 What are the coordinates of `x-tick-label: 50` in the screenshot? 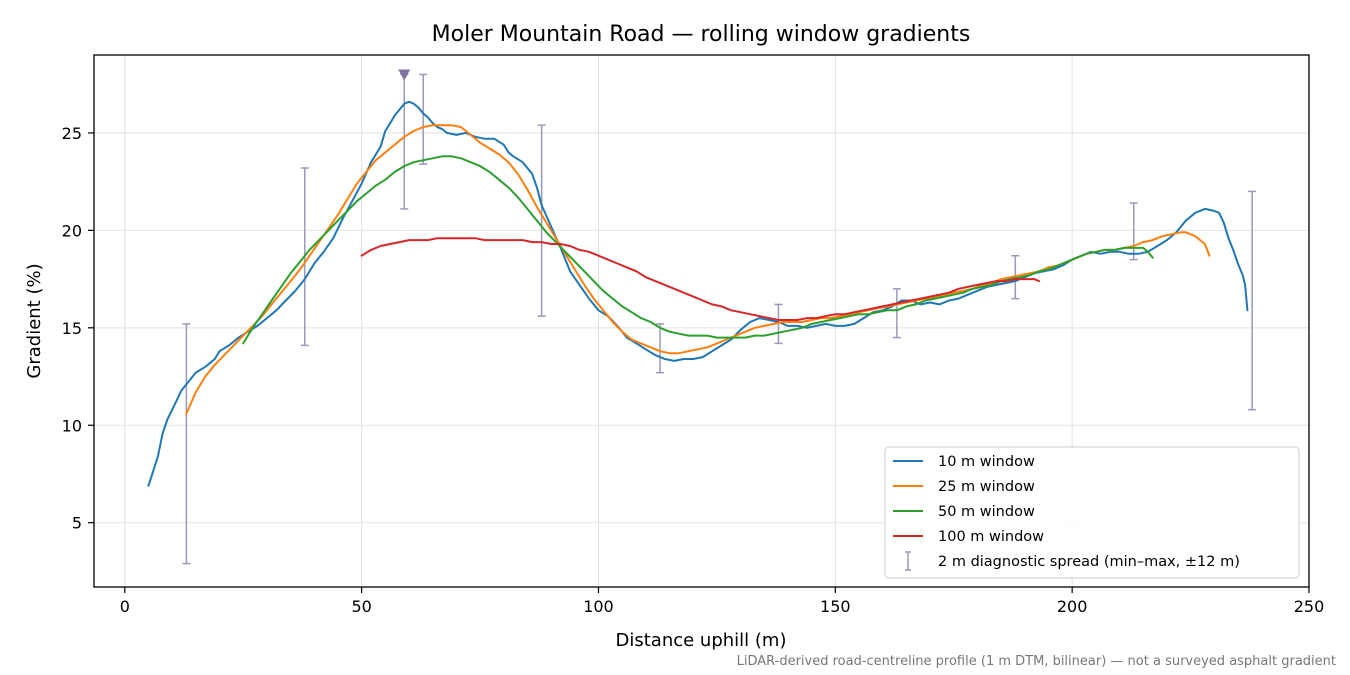 It's located at (361, 606).